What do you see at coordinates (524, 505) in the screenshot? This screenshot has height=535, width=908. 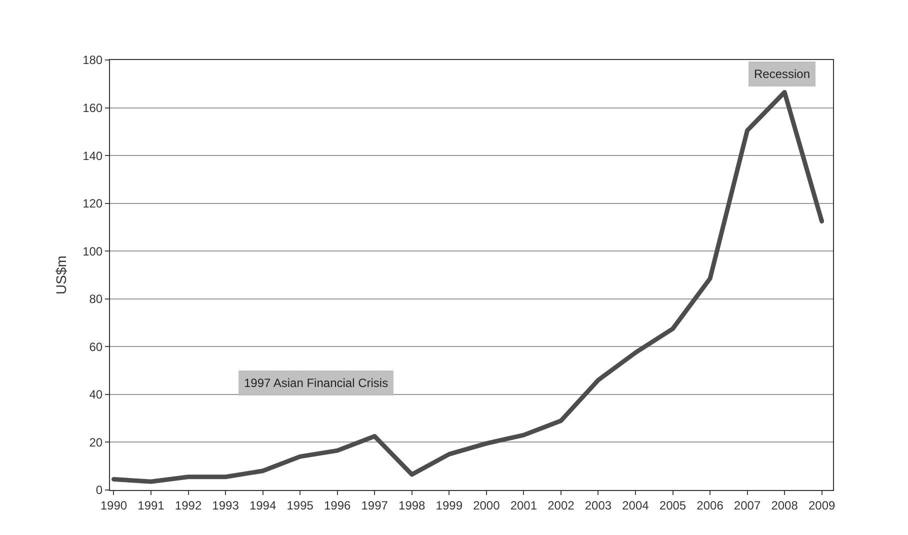 I see `x-tick-label: 2001` at bounding box center [524, 505].